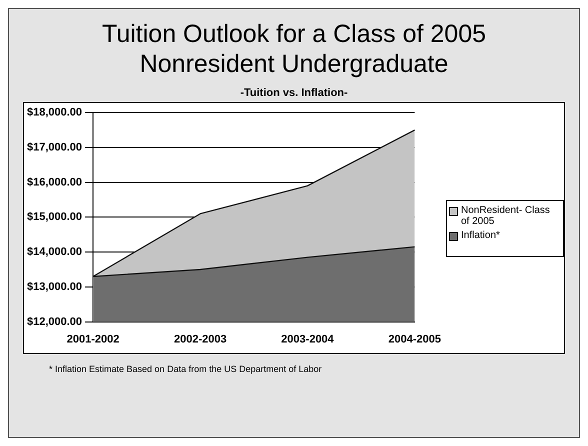 The image size is (588, 446). What do you see at coordinates (54, 217) in the screenshot?
I see `y-tick-label: $15,000.00` at bounding box center [54, 217].